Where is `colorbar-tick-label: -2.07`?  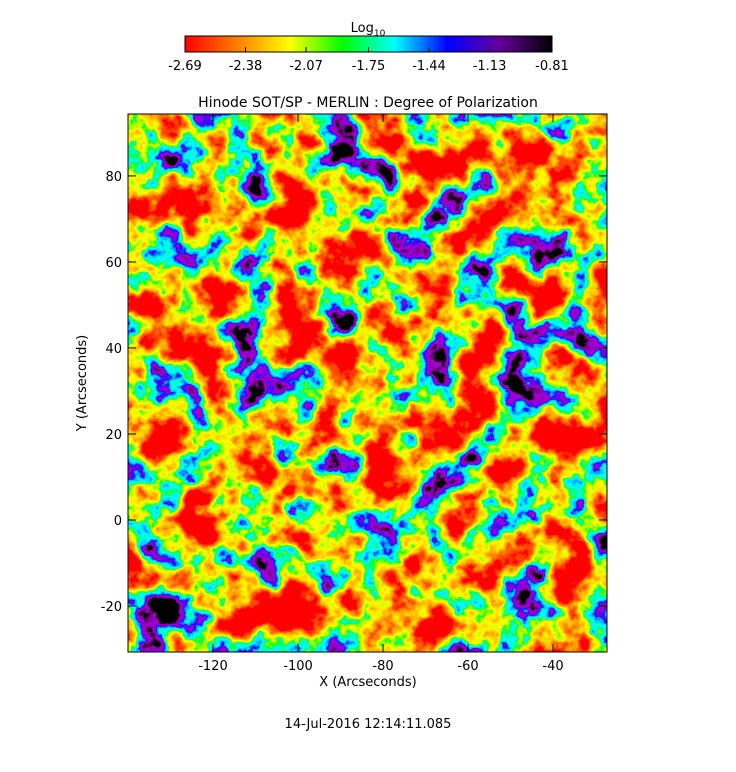 colorbar-tick-label: -2.07 is located at coordinates (306, 66).